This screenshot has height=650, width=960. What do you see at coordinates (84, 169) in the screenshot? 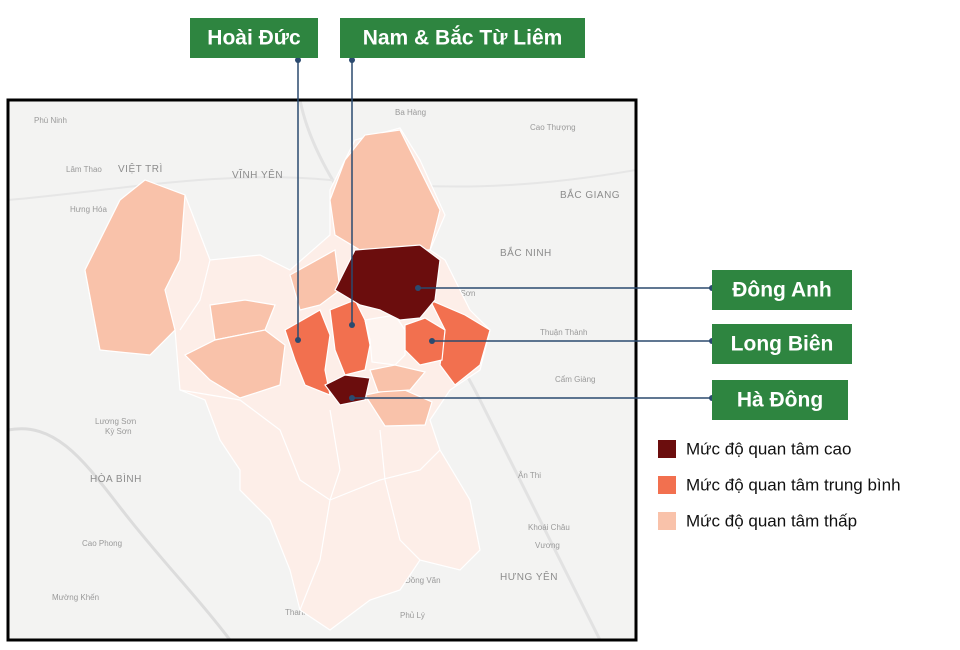
I see `place-label: Lâm Thao` at bounding box center [84, 169].